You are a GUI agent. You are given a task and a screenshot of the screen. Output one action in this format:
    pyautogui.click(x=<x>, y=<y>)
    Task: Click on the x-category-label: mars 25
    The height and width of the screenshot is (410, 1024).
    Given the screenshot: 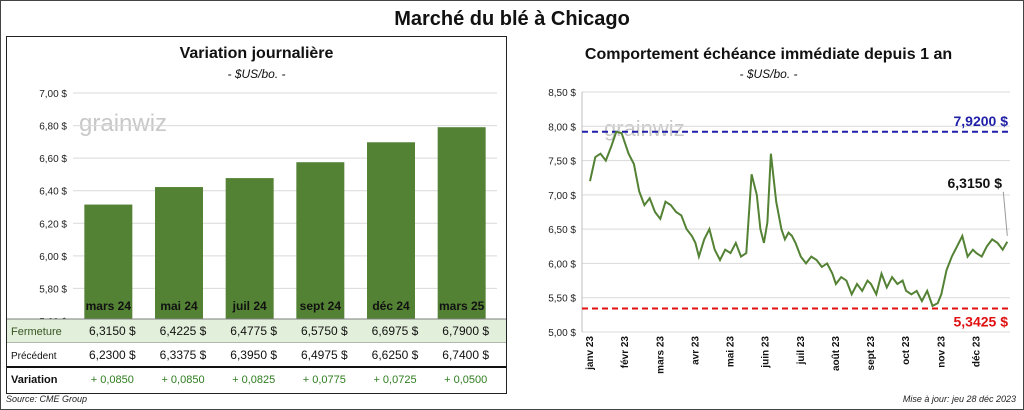 What is the action you would take?
    pyautogui.click(x=462, y=306)
    